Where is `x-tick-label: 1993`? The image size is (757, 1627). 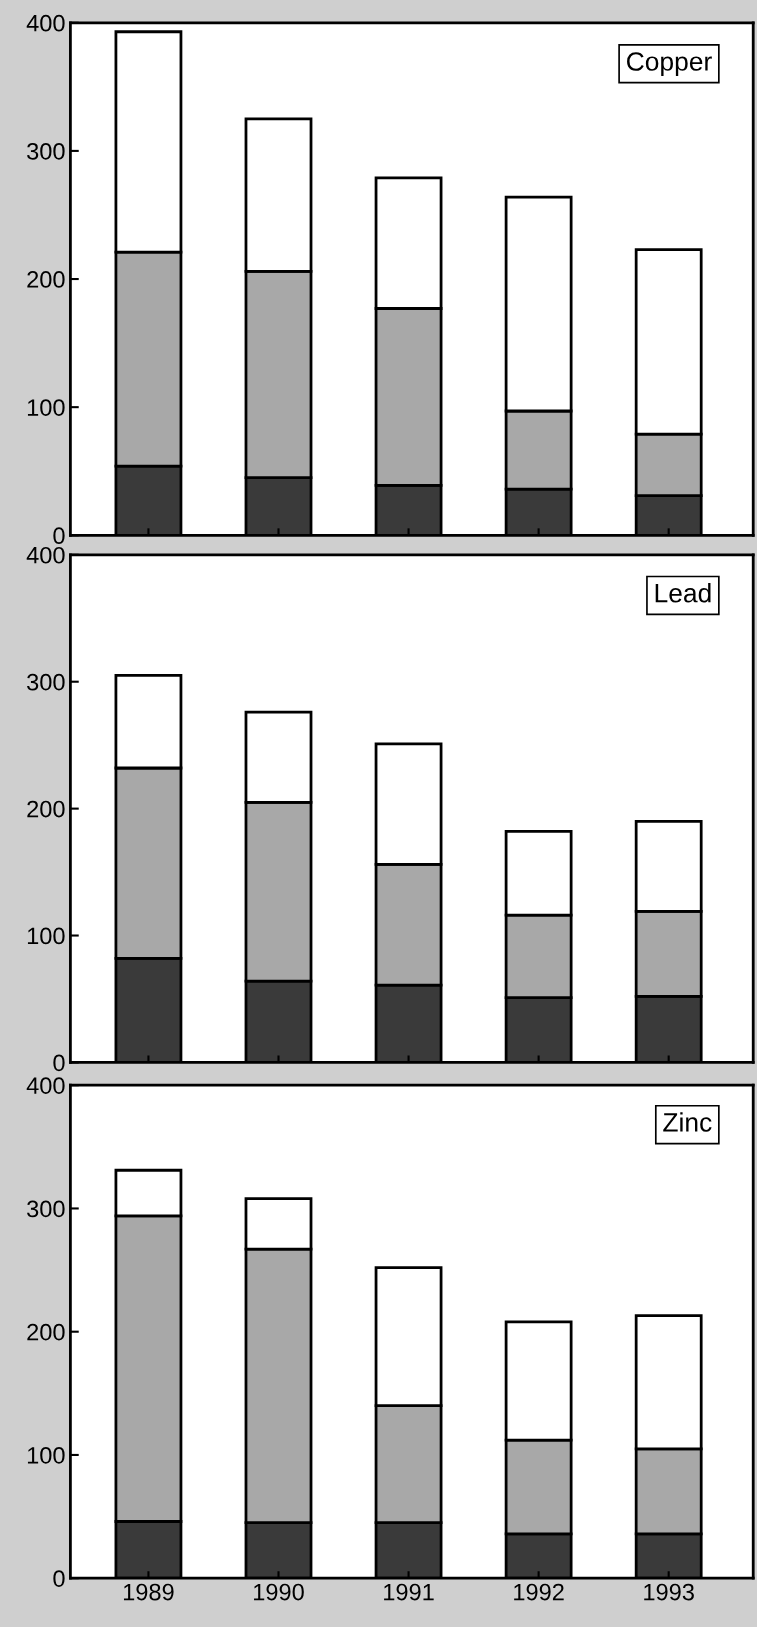
x-tick-label: 1993 is located at coordinates (669, 1592).